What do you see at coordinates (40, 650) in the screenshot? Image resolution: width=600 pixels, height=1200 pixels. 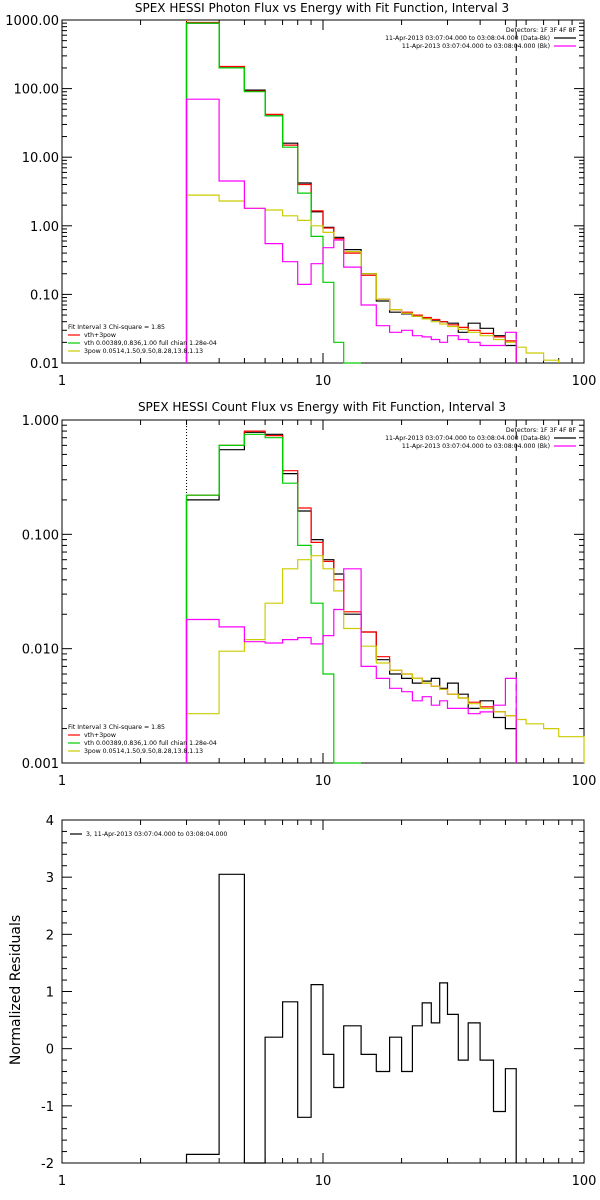 I see `y-tick-label: 0.010` at bounding box center [40, 650].